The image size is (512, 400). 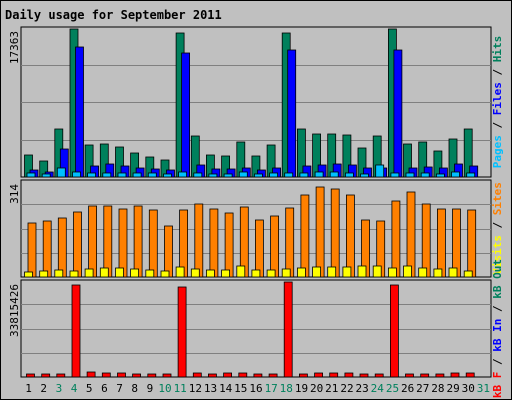 I want to click on x-tick-label-day-4: 4, so click(x=74, y=388).